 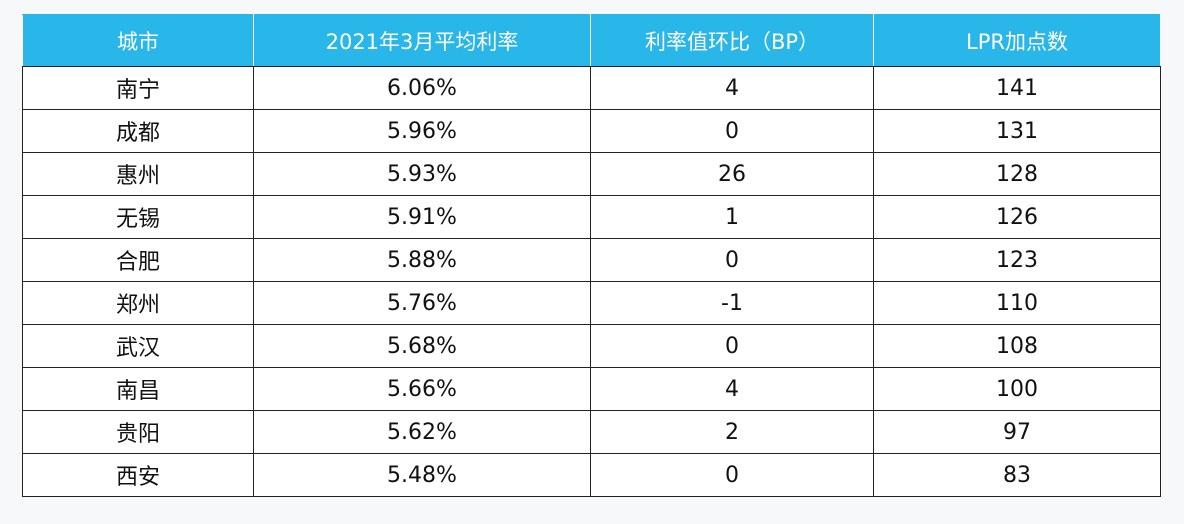 I want to click on table-row: 南宁 6.06% 4 141, so click(x=591, y=88).